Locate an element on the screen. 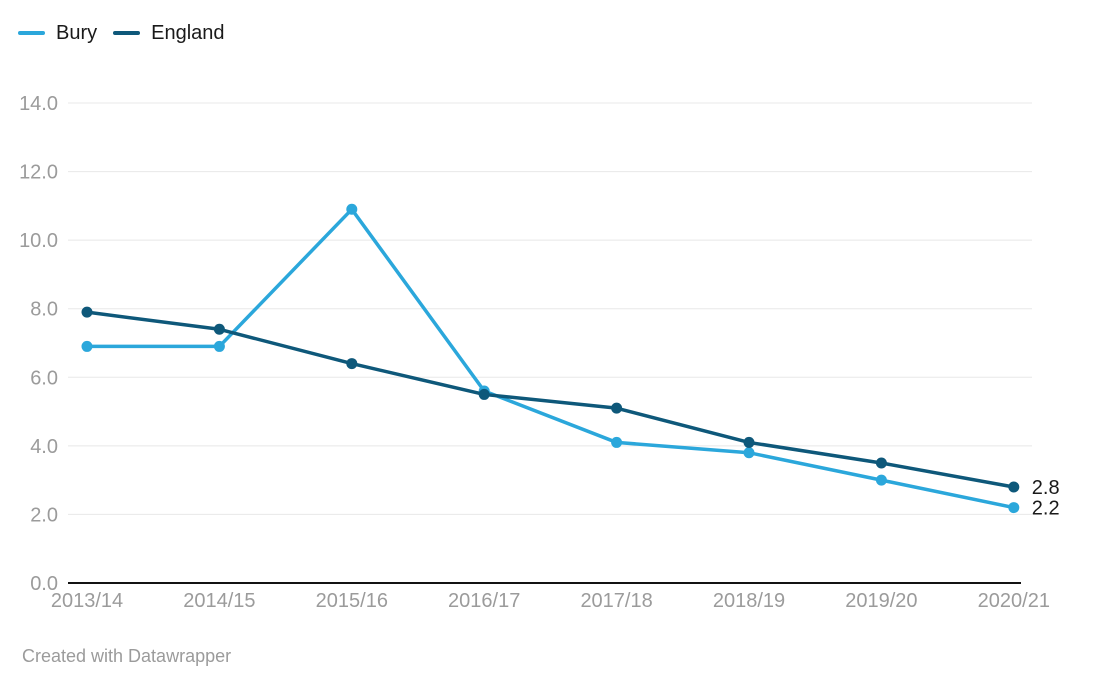 This screenshot has width=1097, height=684. legend-item-england: England is located at coordinates (169, 33).